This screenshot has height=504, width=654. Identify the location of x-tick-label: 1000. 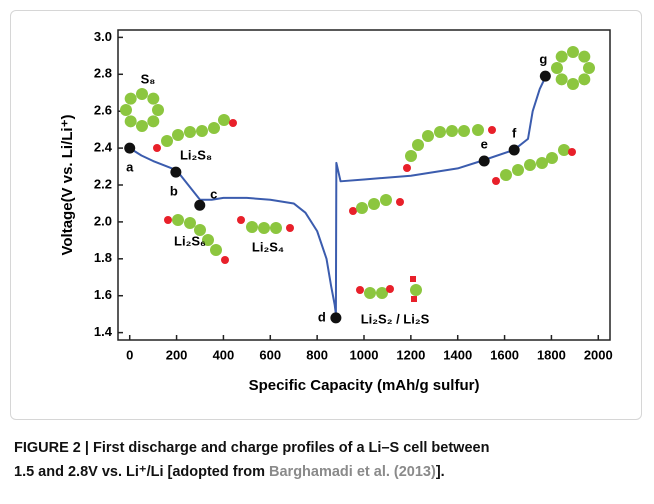
(364, 354).